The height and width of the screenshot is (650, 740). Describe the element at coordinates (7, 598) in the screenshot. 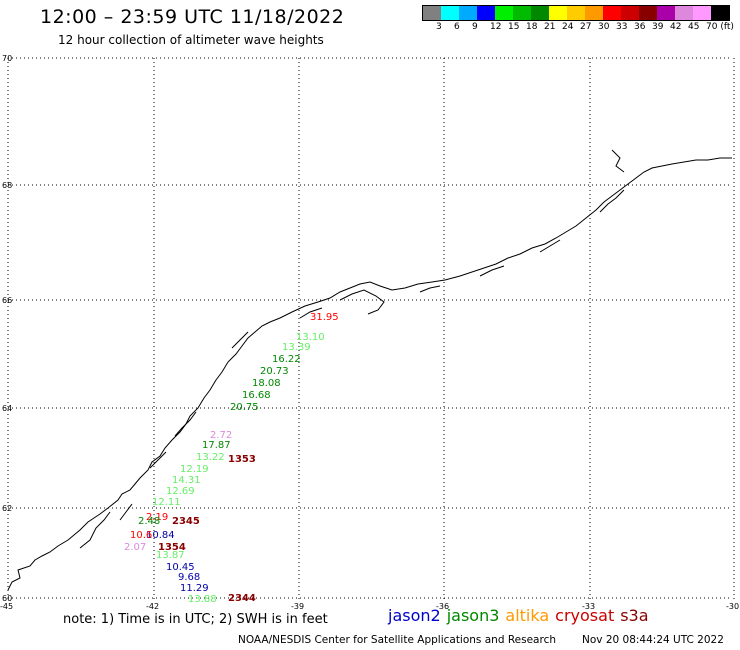

I see `latitude-label: 60` at that location.